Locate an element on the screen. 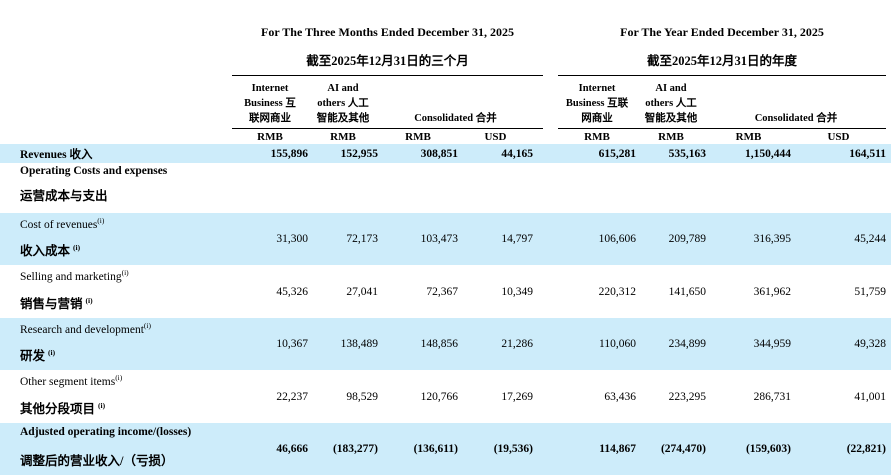 This screenshot has height=475, width=891. row-label-zh: 销售与营销 (i) is located at coordinates (126, 302).